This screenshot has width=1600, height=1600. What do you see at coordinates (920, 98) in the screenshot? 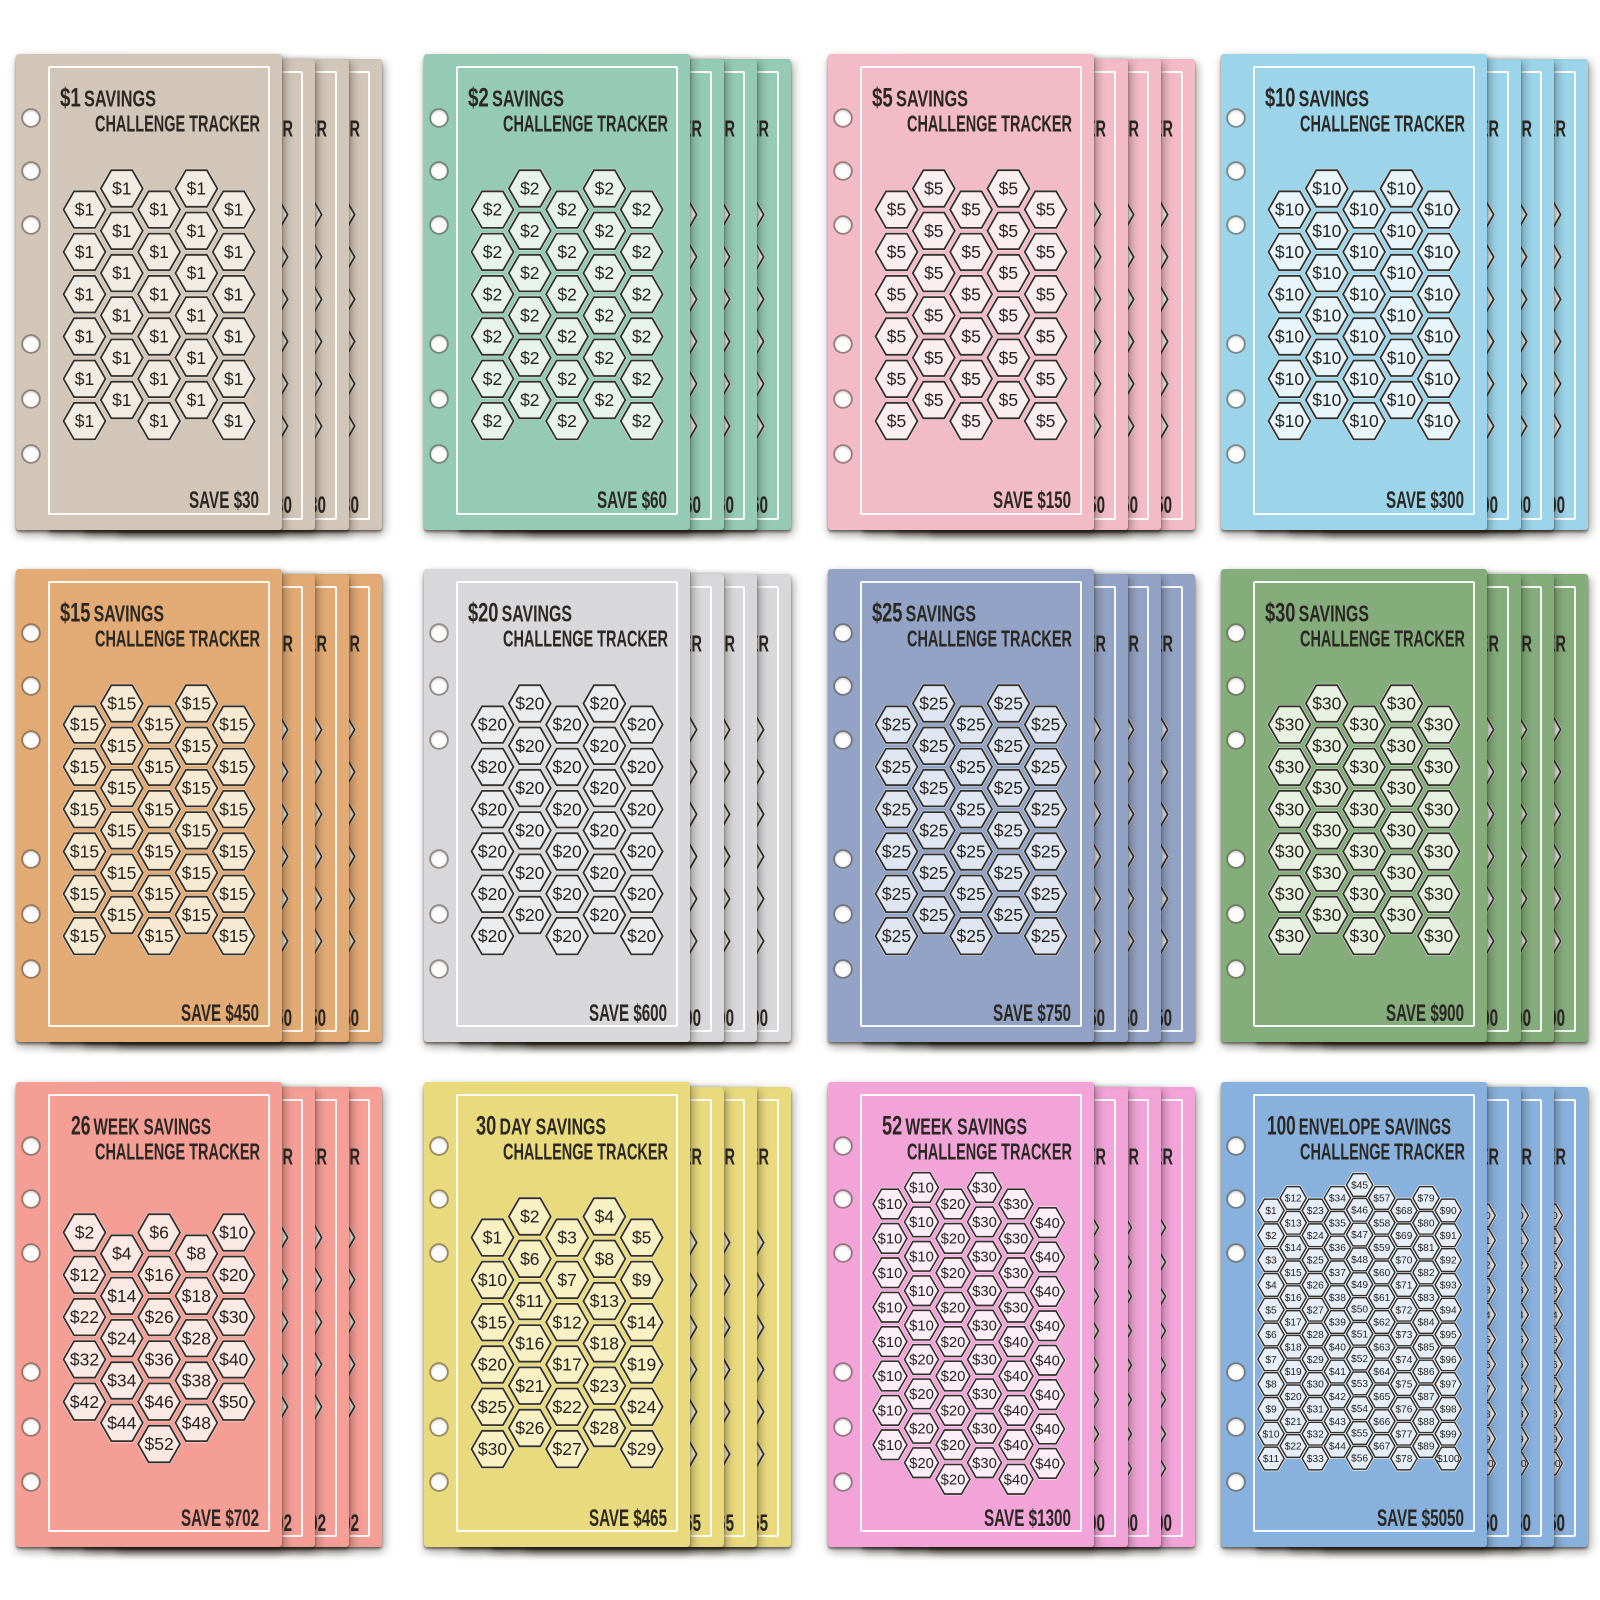
I see `svg-text: $5 SAVINGS` at bounding box center [920, 98].